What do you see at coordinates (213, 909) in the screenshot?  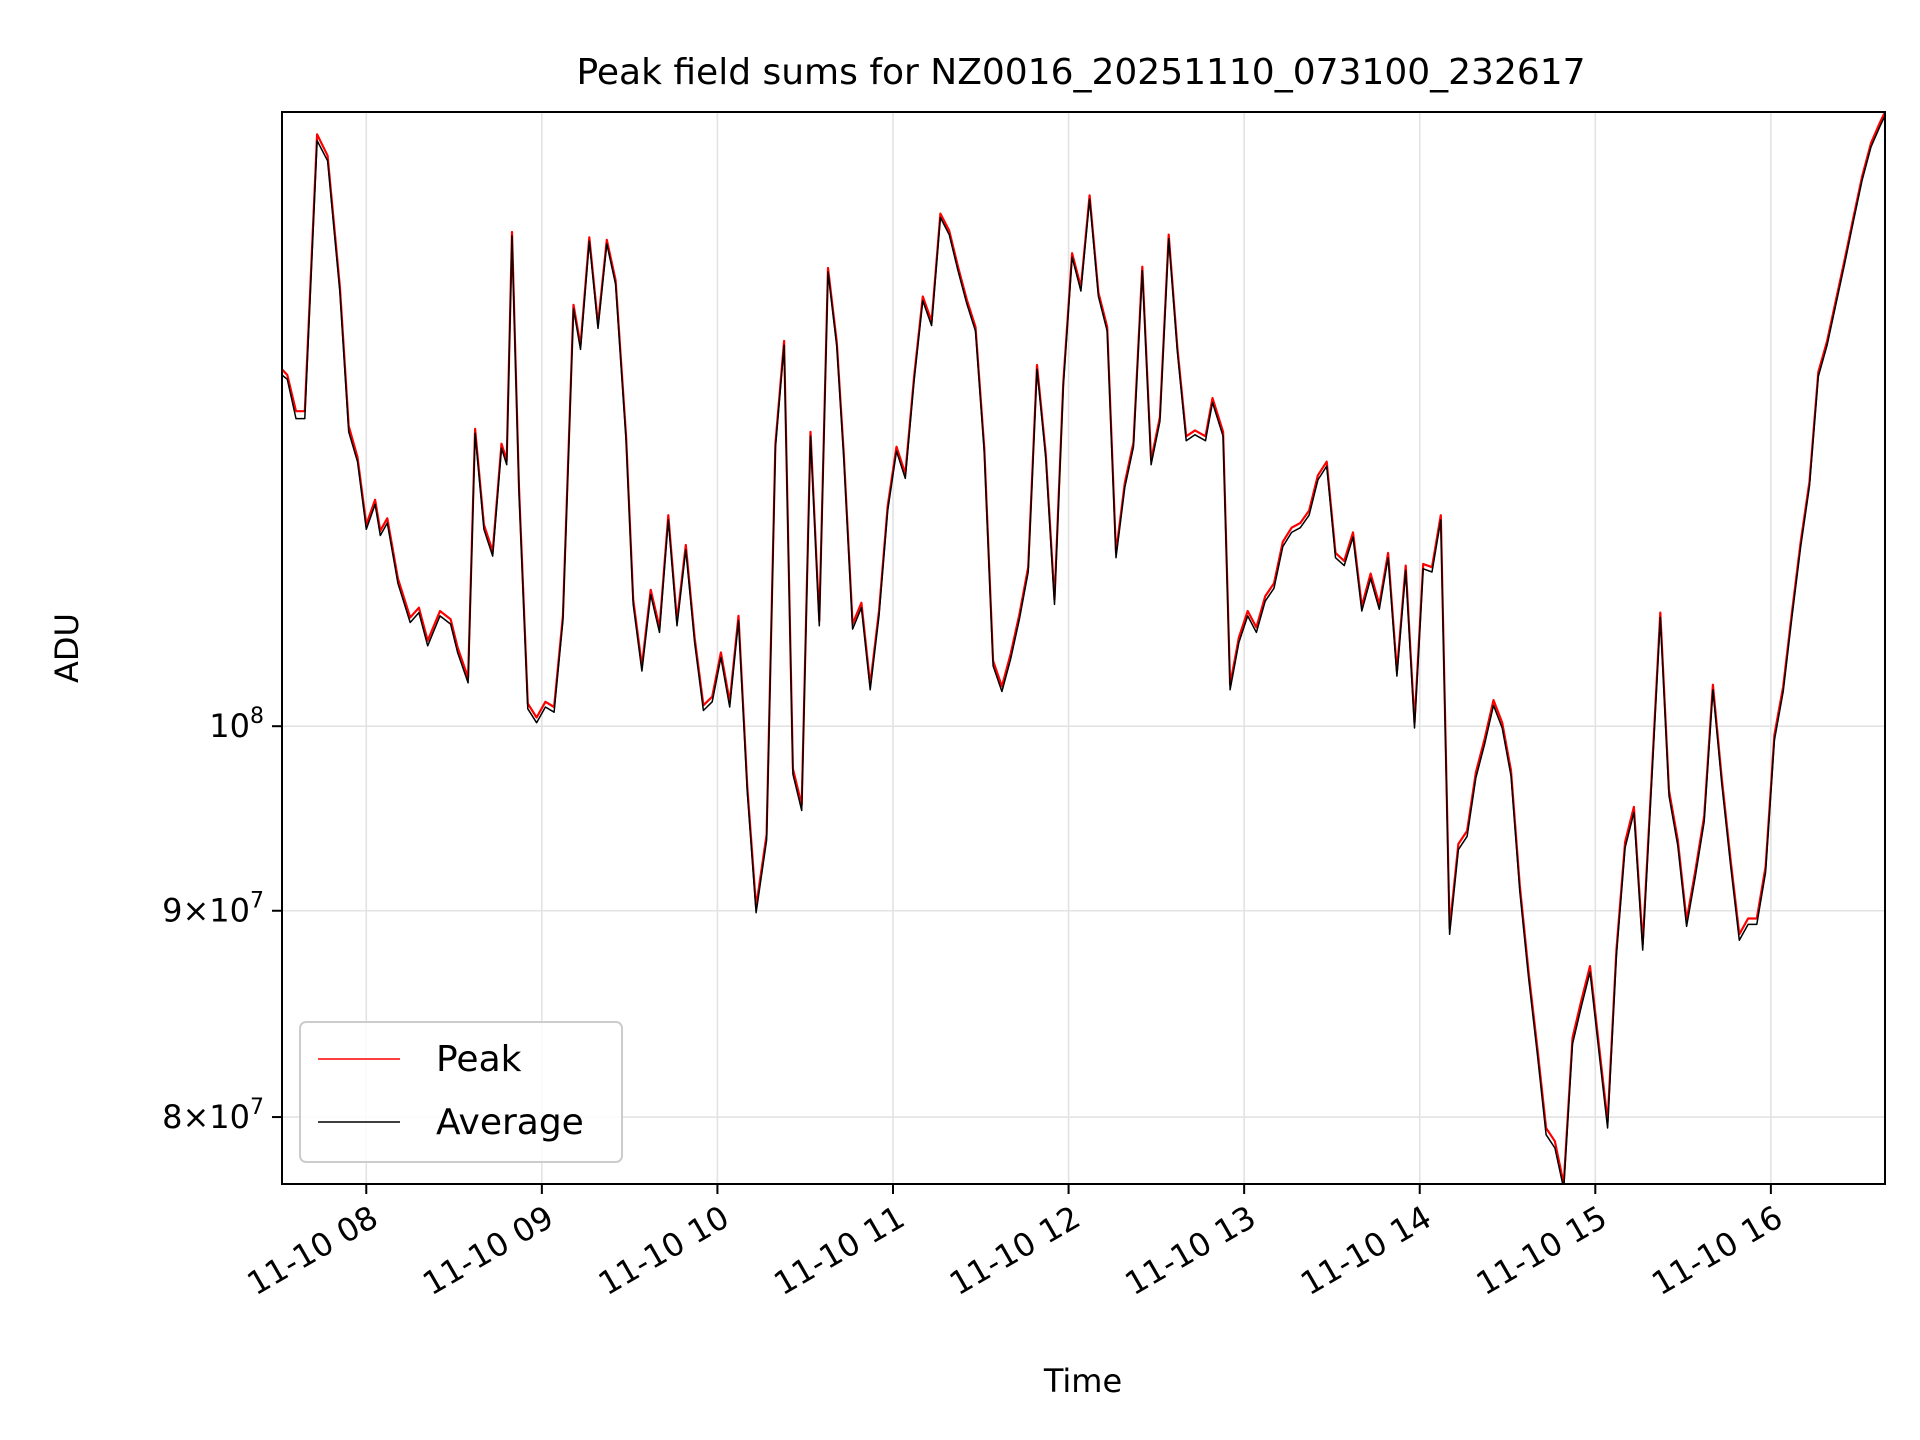 I see `y-tick-label: 9×107` at bounding box center [213, 909].